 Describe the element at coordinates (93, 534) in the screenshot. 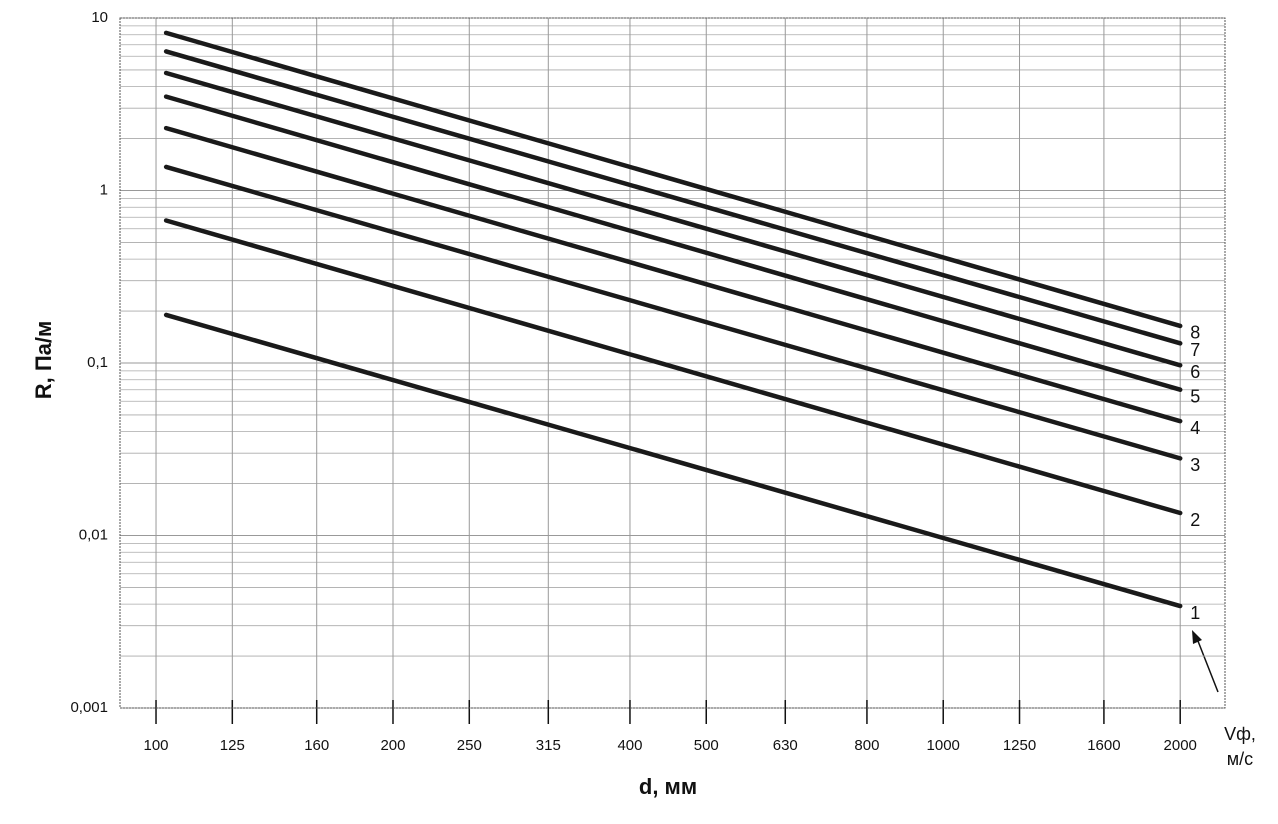

I see `y-tick-label: 0,01` at that location.